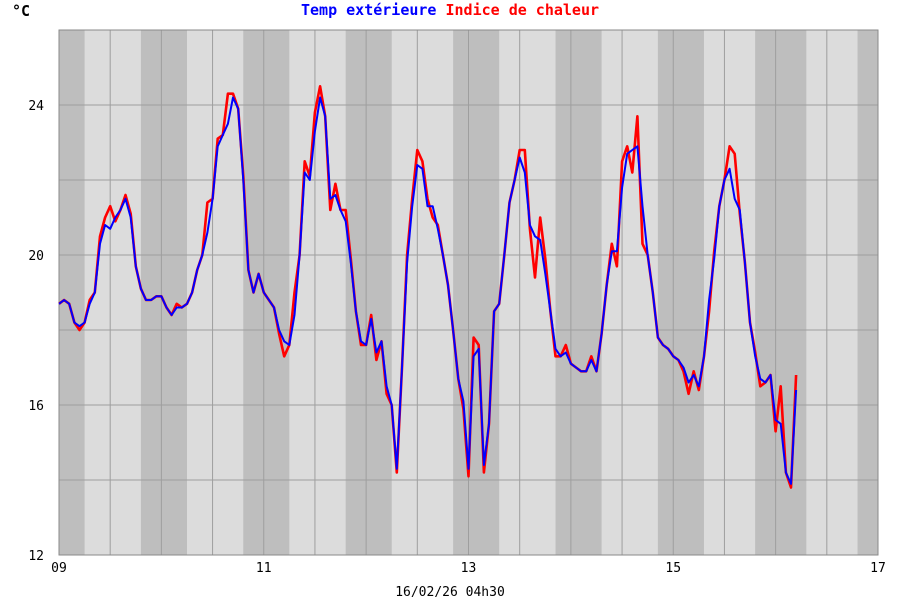  I want to click on unit-label: °C, so click(21, 11).